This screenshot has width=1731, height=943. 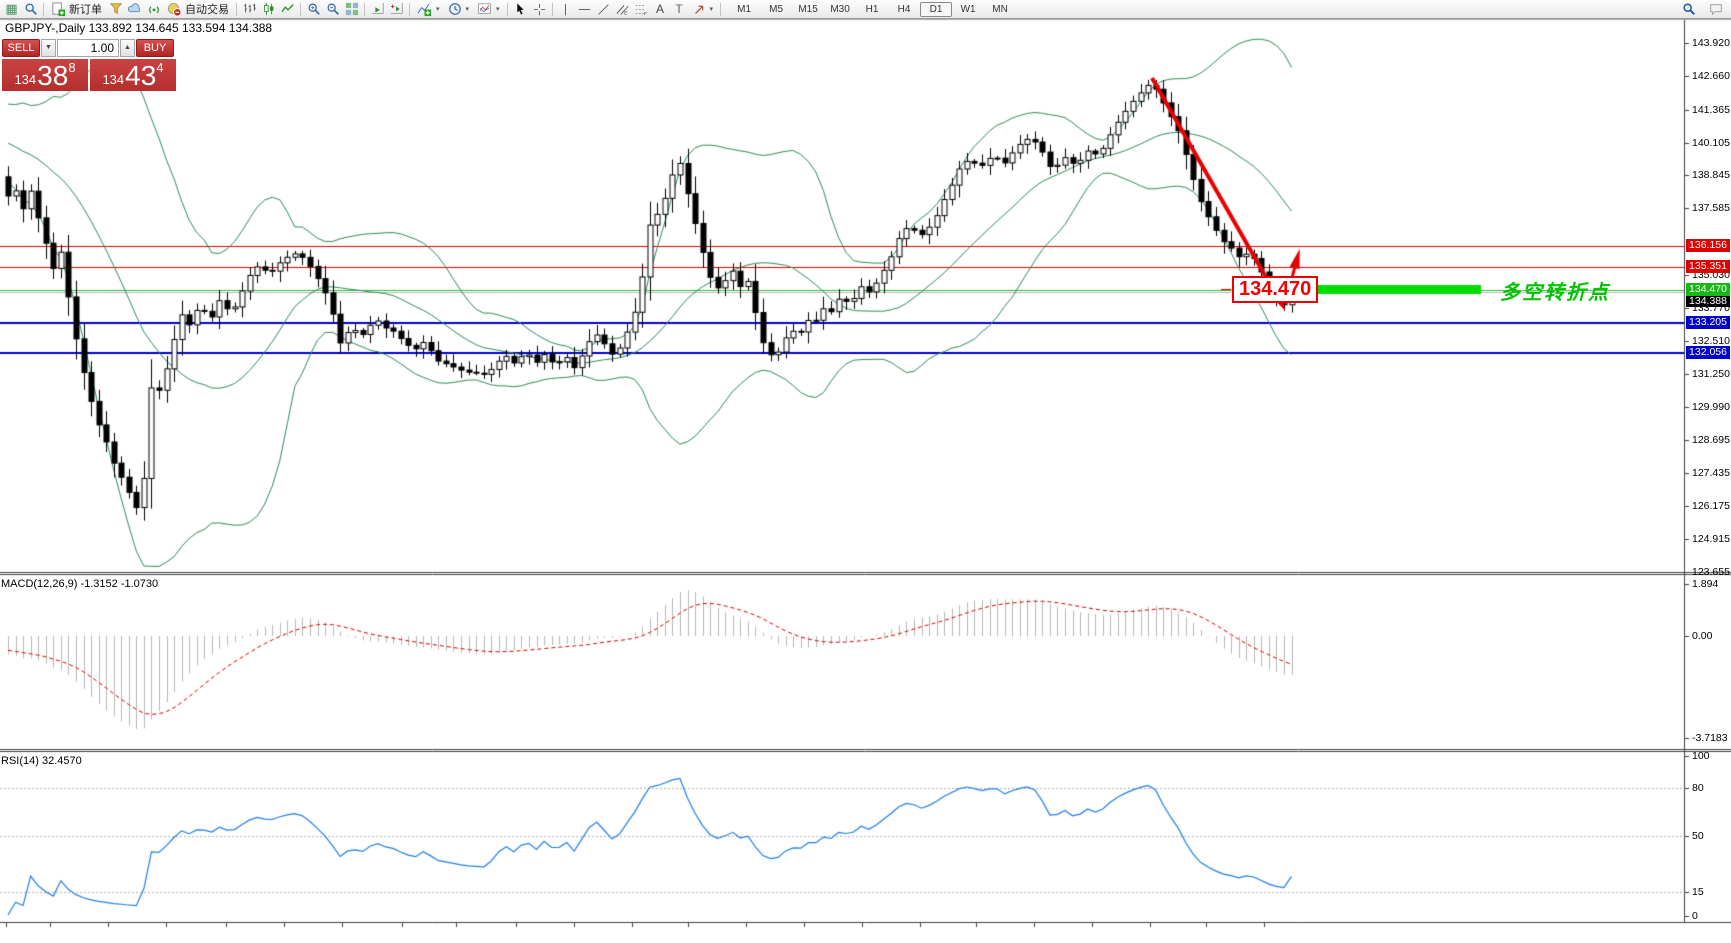 What do you see at coordinates (1708, 266) in the screenshot?
I see `price-line-badge: 135.351` at bounding box center [1708, 266].